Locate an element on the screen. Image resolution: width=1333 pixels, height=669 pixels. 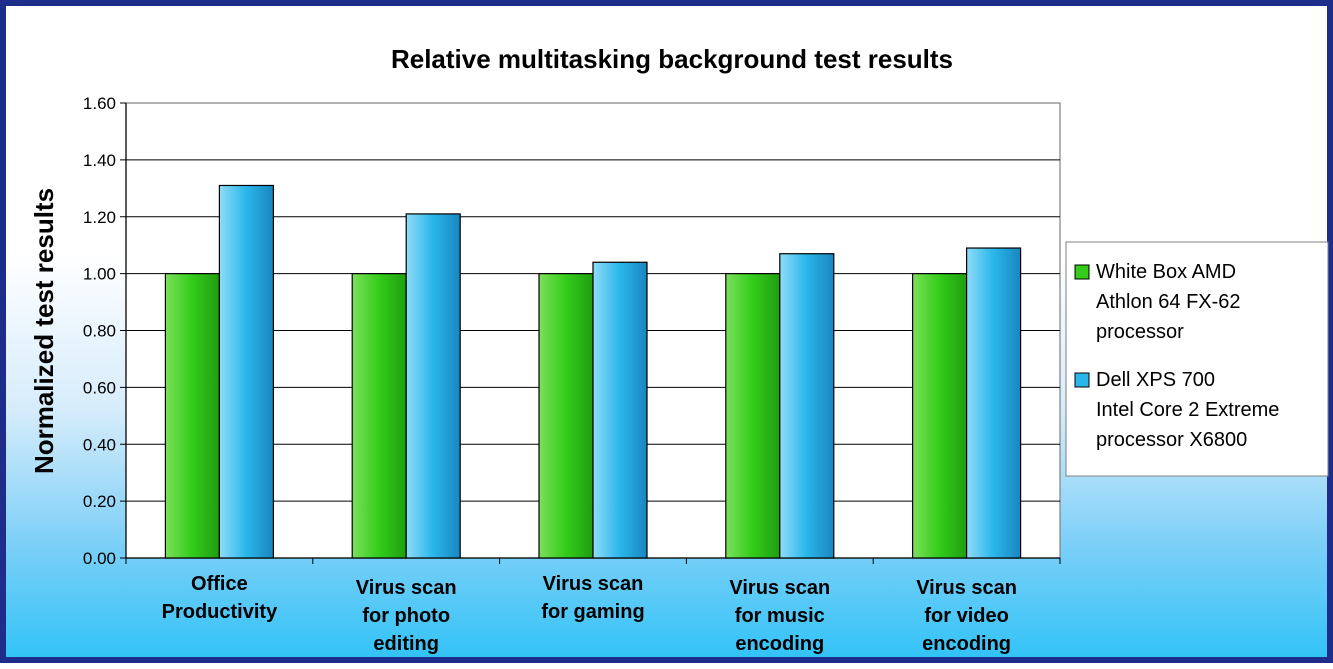
y-tick-label: 0.00 is located at coordinates (99, 558).